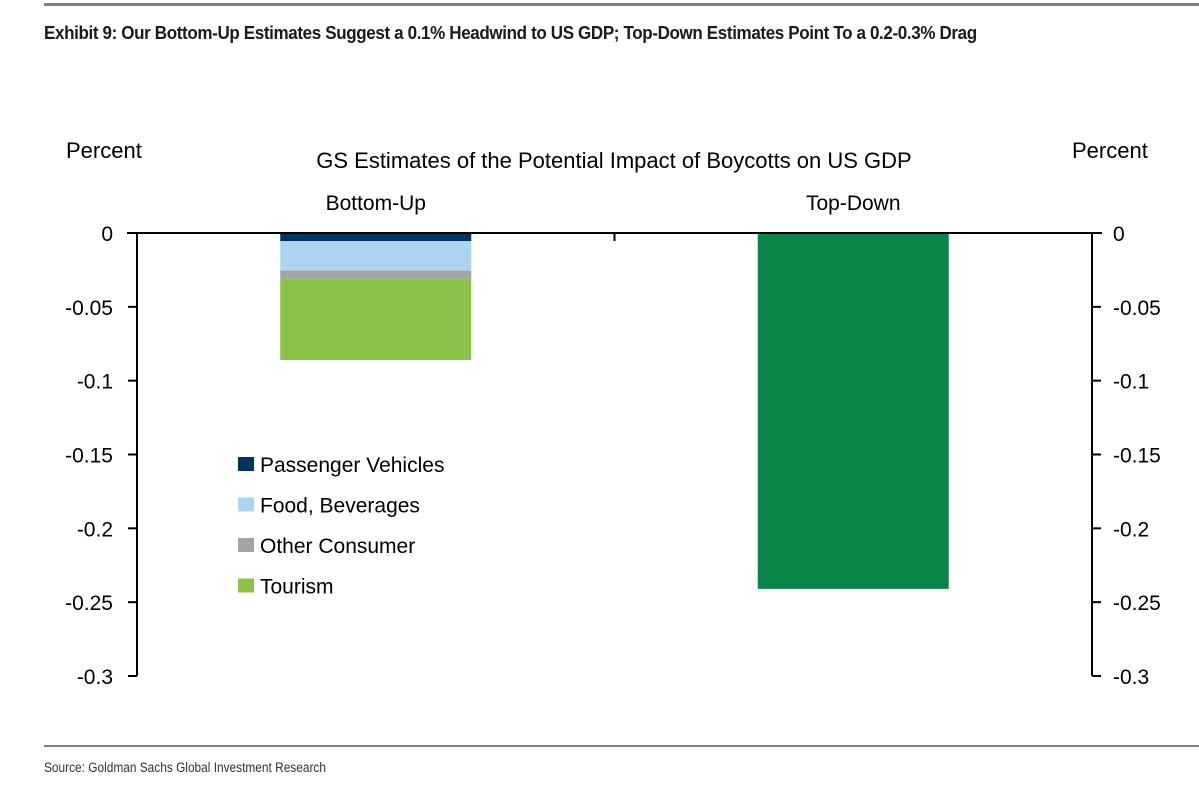 Image resolution: width=1199 pixels, height=789 pixels. Describe the element at coordinates (376, 319) in the screenshot. I see `bar-bottom-up-tourism` at that location.